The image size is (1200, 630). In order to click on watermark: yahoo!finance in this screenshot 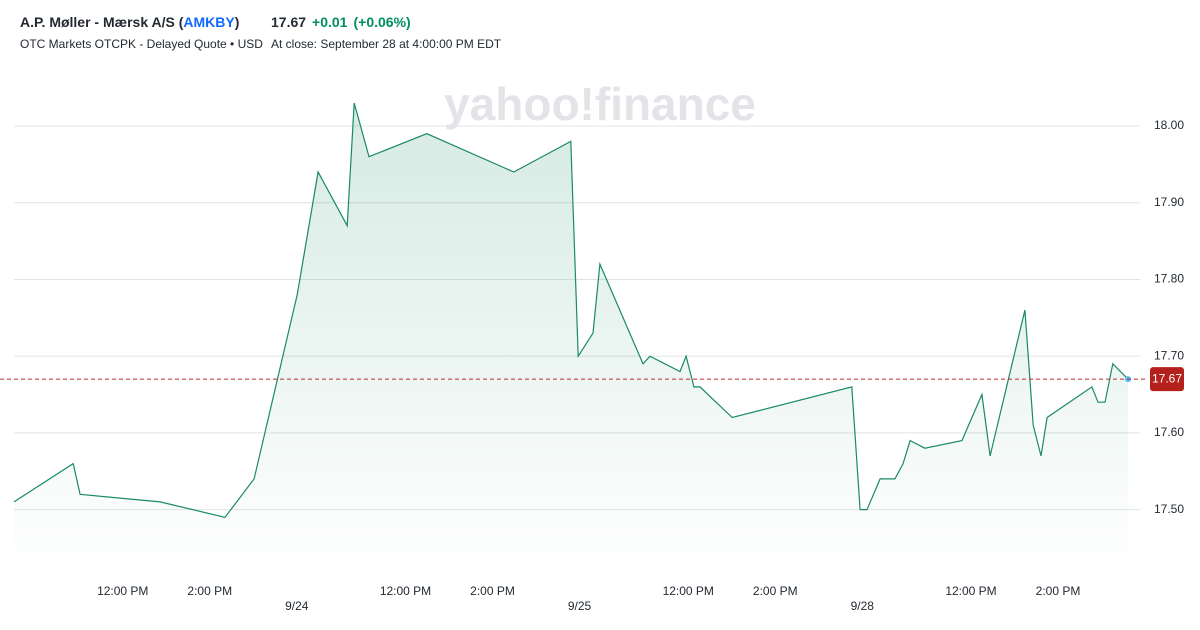, I will do `click(600, 104)`.